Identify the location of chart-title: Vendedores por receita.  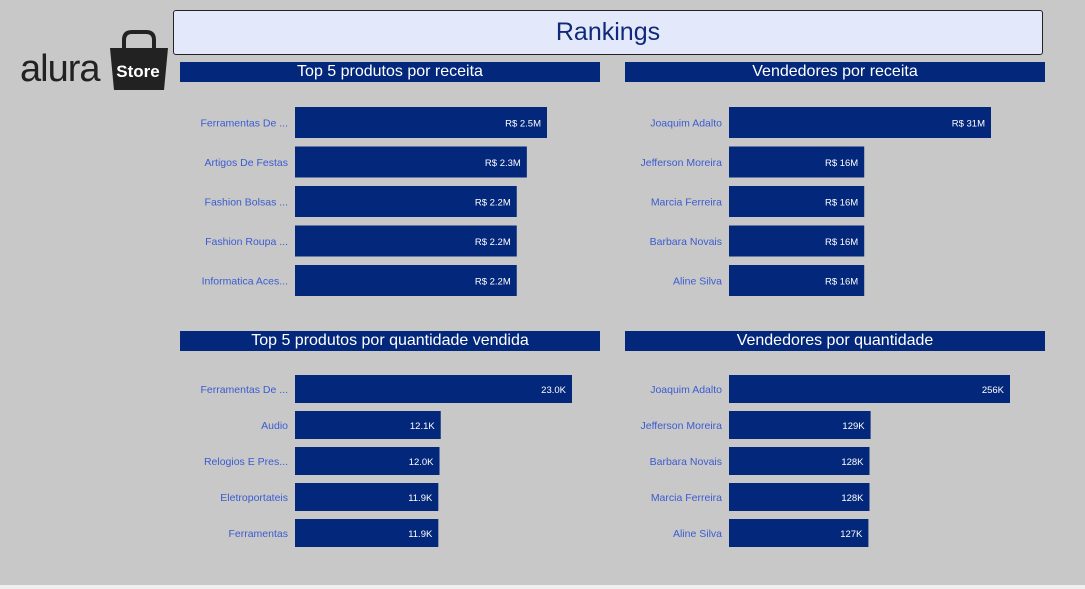
(835, 72).